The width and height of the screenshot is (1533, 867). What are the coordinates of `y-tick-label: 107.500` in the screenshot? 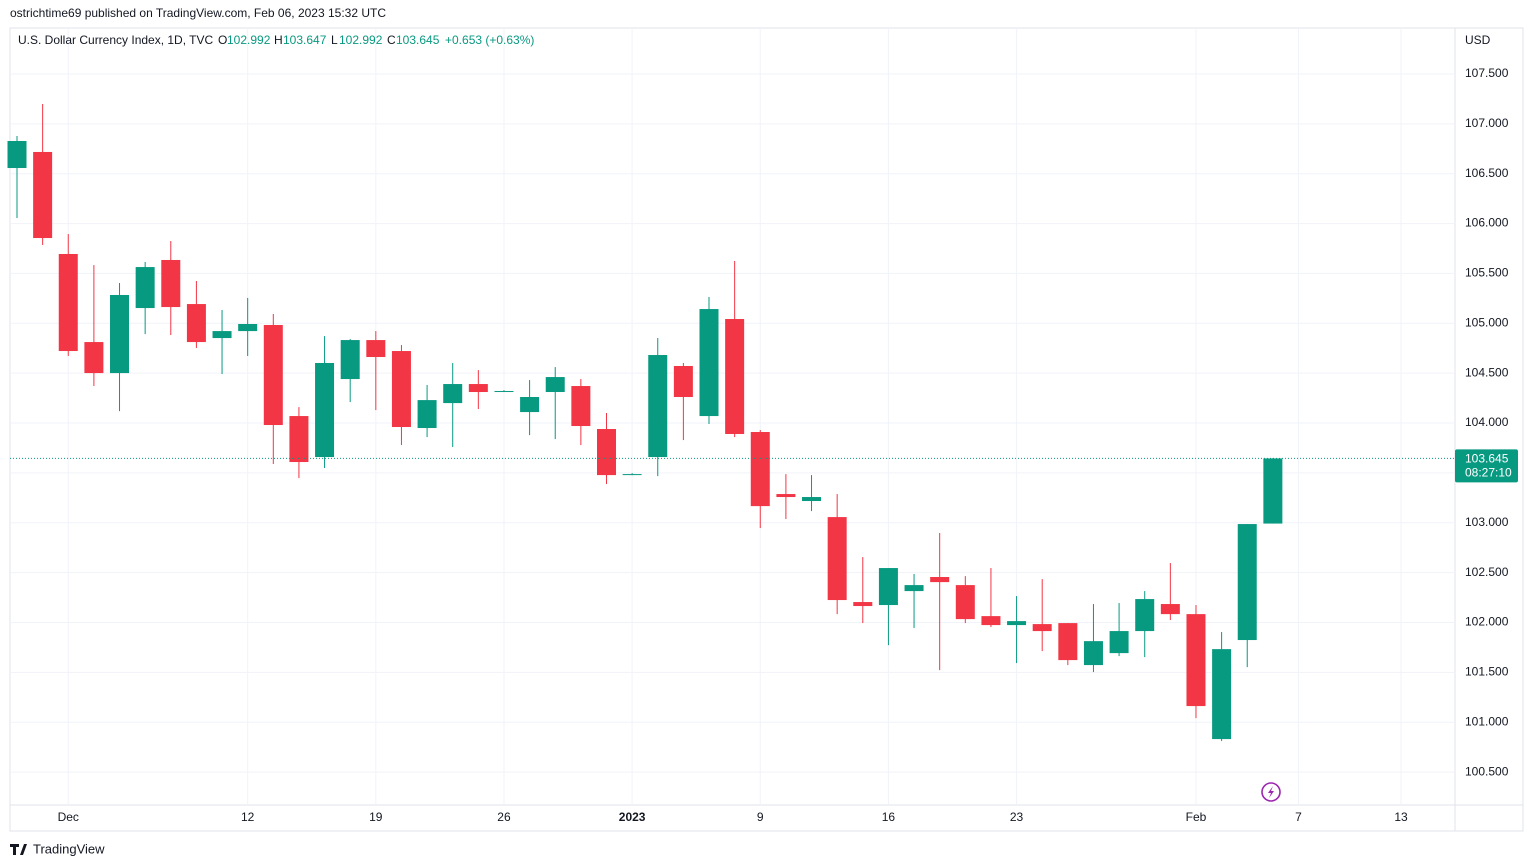 It's located at (1487, 73).